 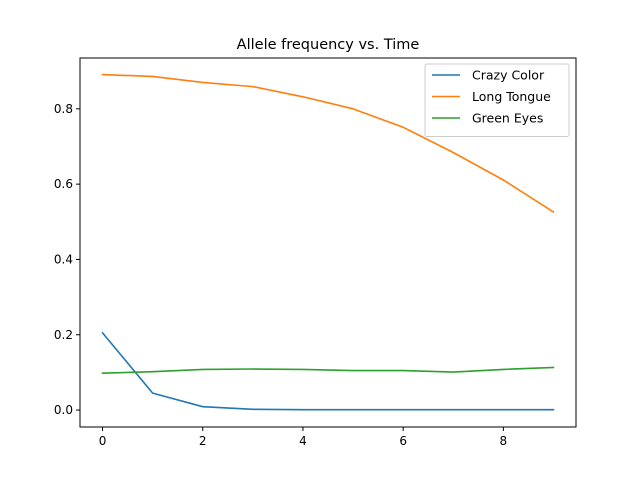 I want to click on series-line-green-eyes, so click(x=328, y=370).